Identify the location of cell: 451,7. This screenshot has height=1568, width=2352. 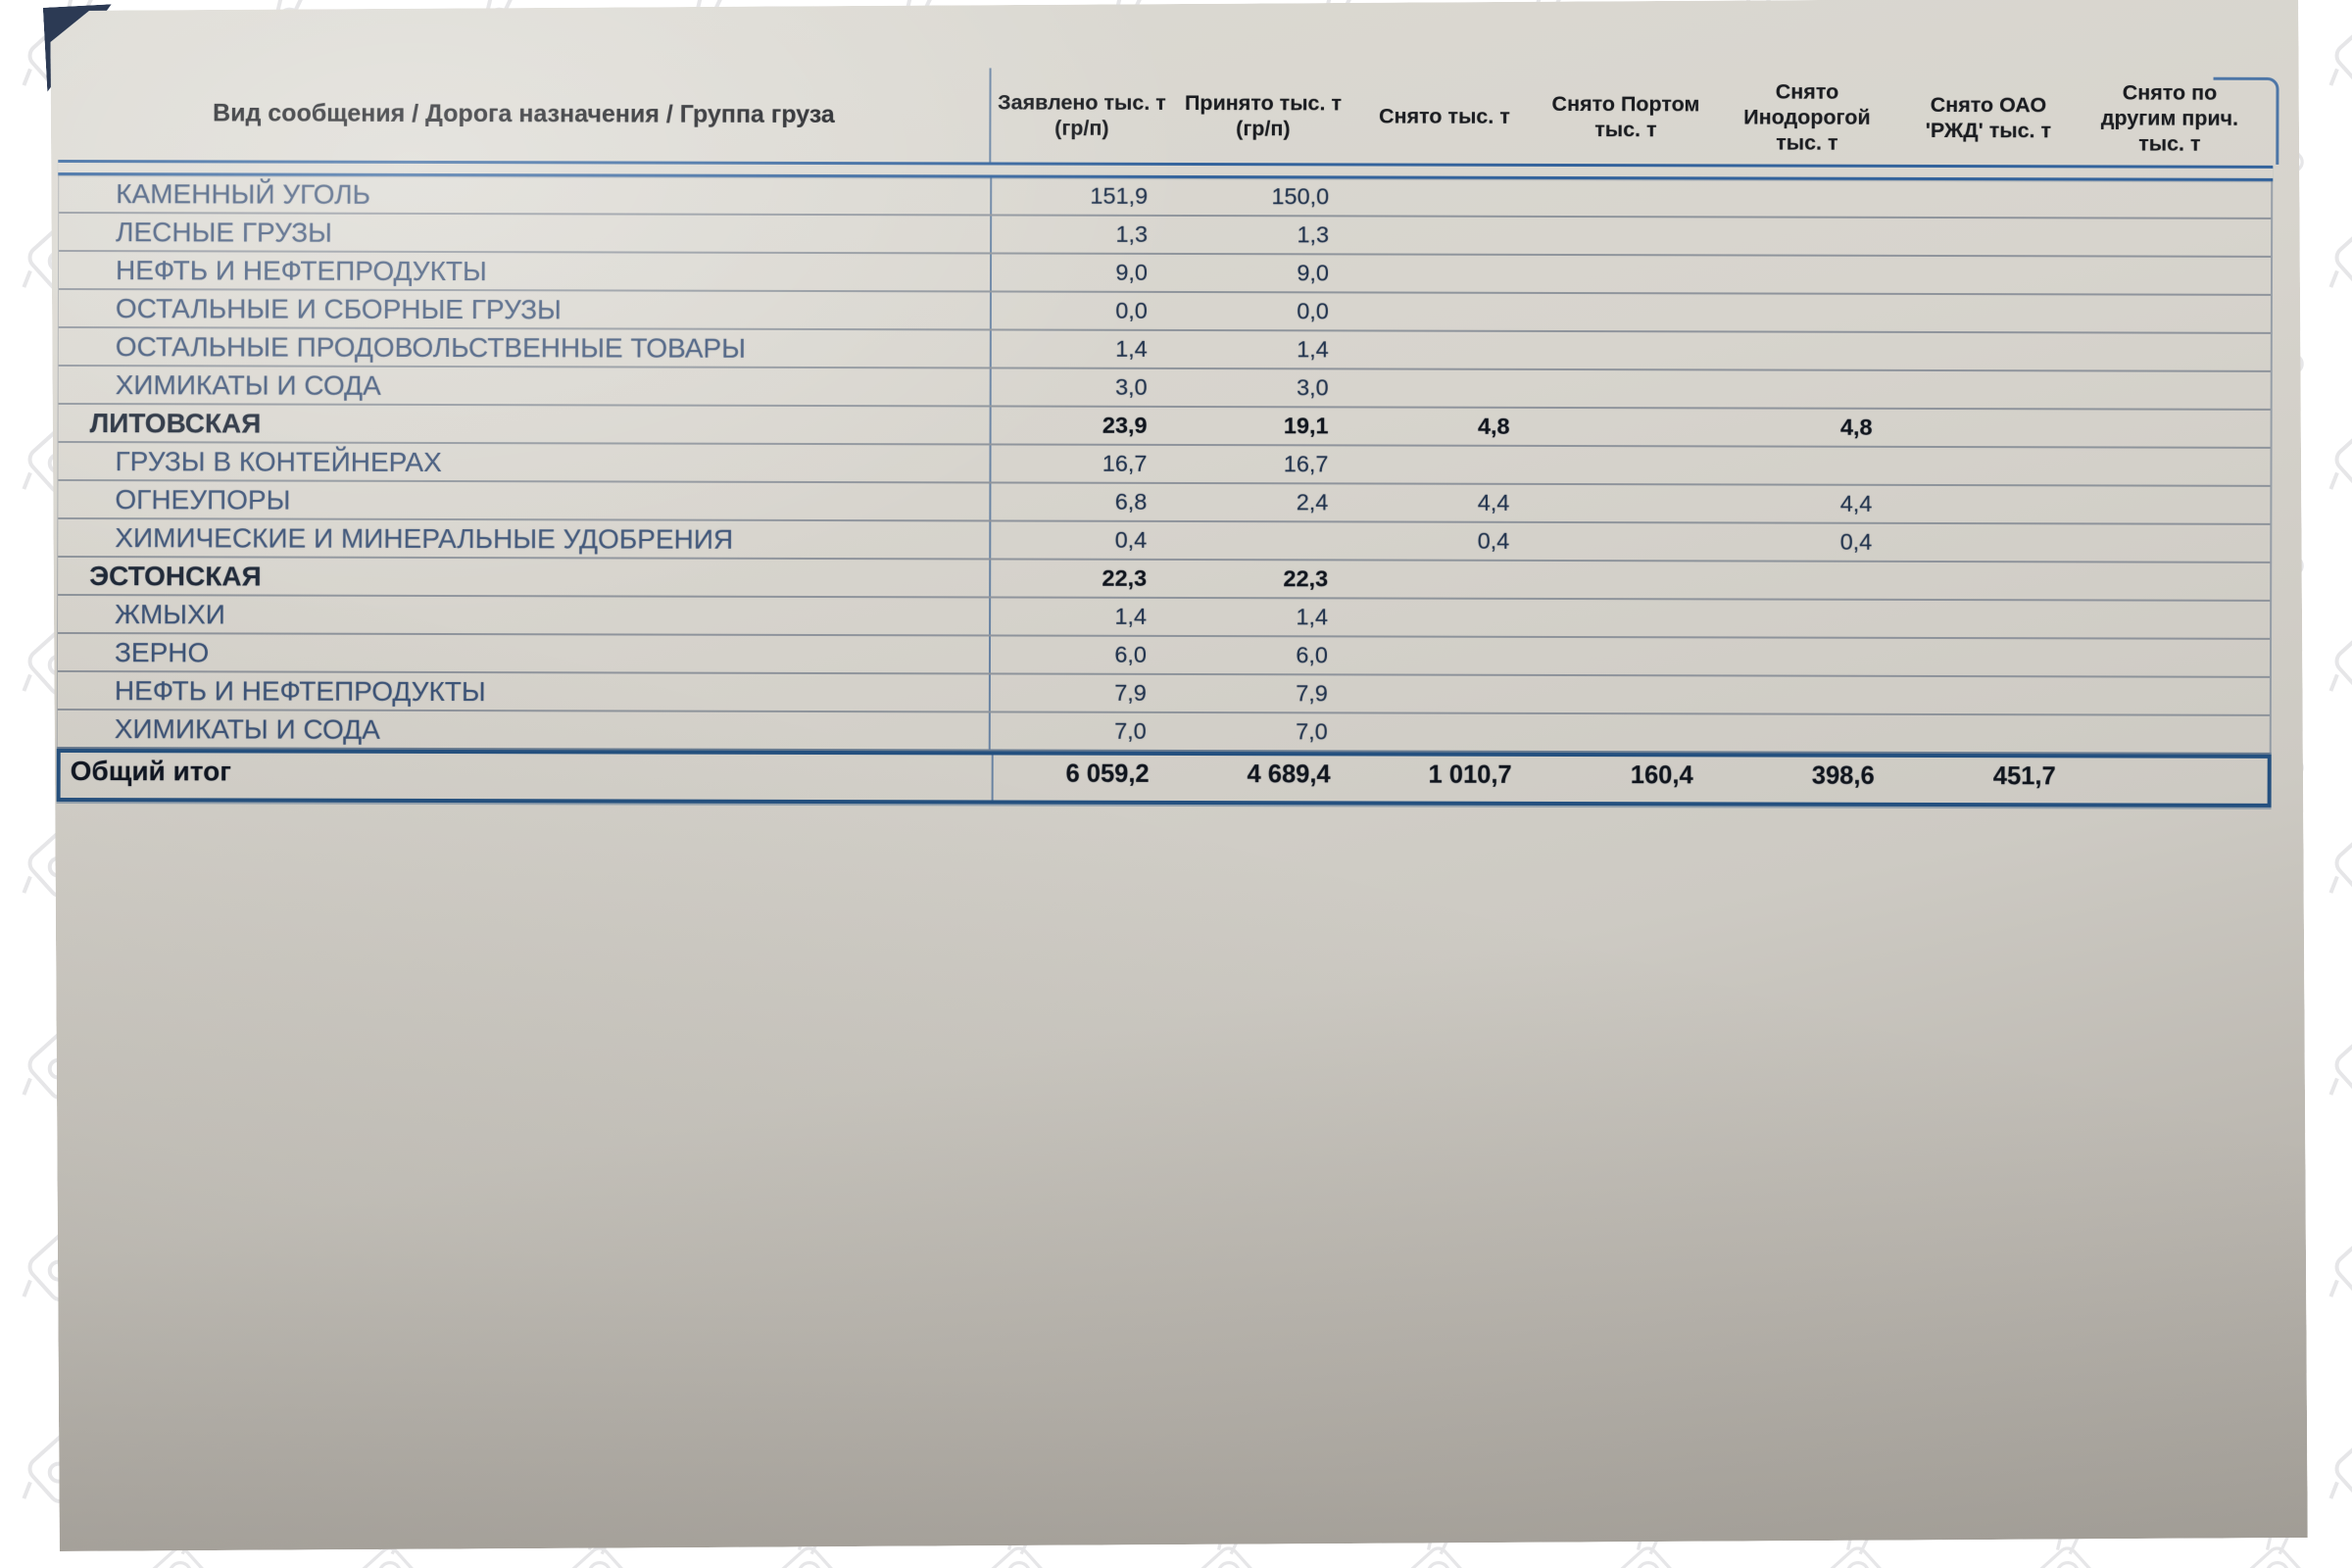
(2024, 776).